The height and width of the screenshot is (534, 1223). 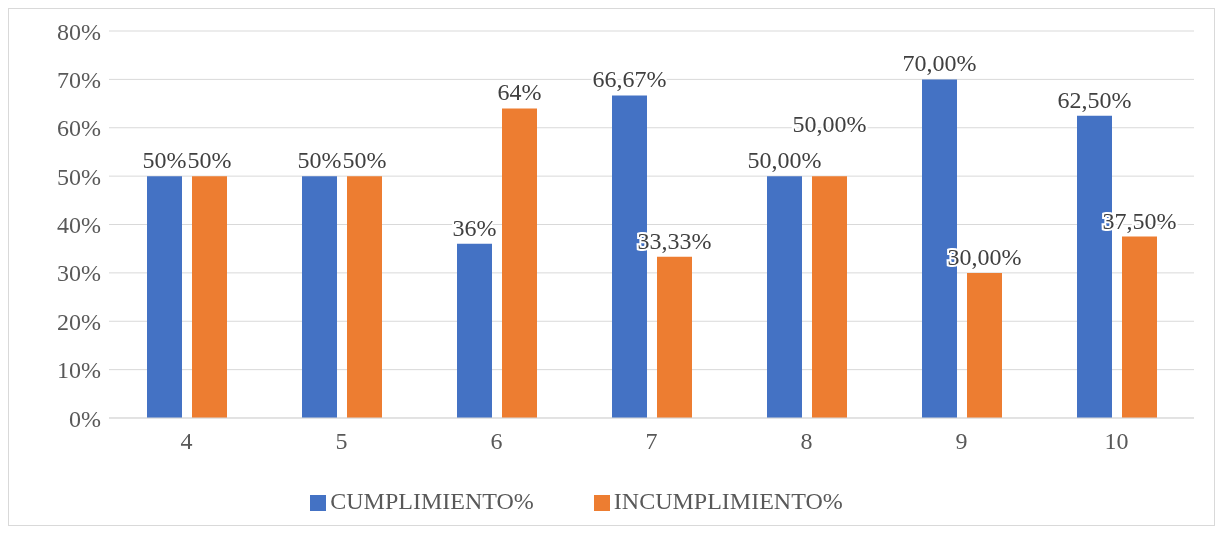 What do you see at coordinates (79, 176) in the screenshot?
I see `y-tick-label: 50%` at bounding box center [79, 176].